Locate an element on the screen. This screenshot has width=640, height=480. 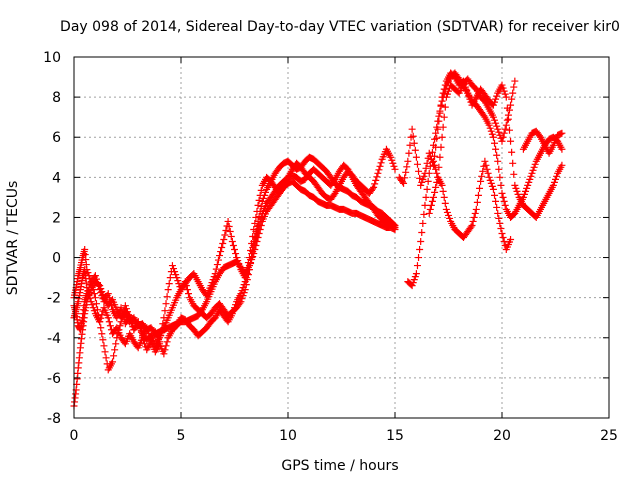
y-tick-label: 2 is located at coordinates (56, 218).